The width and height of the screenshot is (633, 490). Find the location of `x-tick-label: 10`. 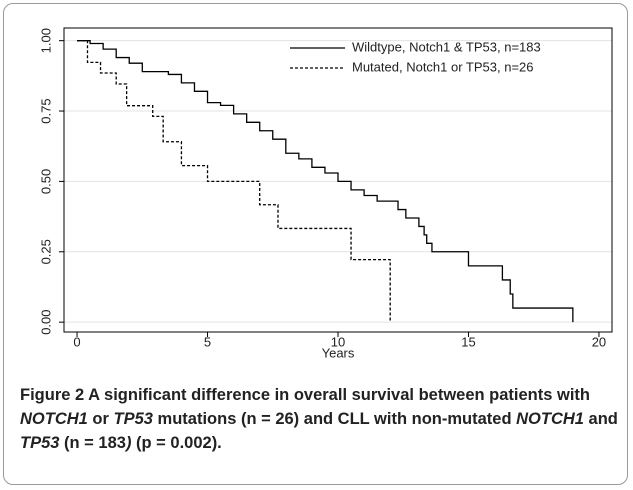

x-tick-label: 10 is located at coordinates (338, 341).